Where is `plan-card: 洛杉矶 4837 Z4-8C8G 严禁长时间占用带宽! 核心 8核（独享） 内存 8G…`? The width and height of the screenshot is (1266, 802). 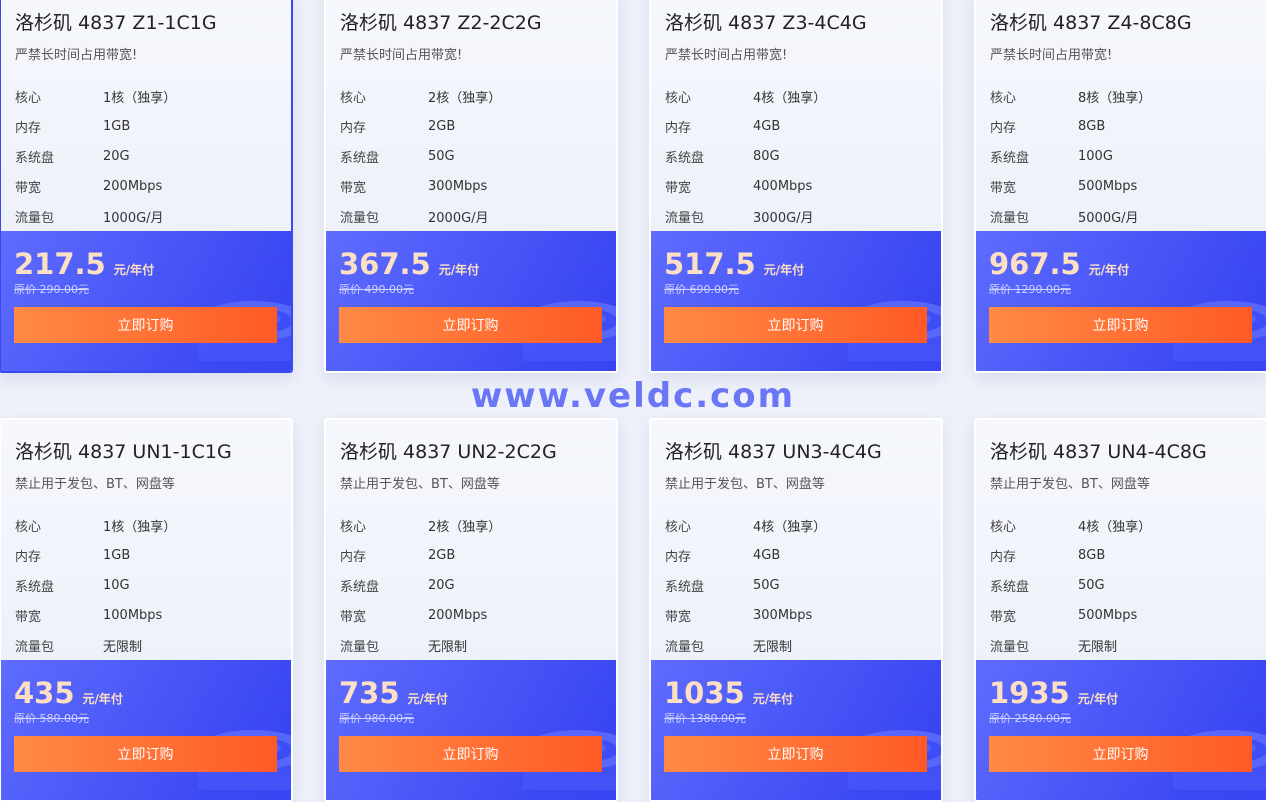
plan-card: 洛杉矶 4837 Z4-8C8G 严禁长时间占用带宽! 核心 8核（独享） 内存 8G… is located at coordinates (1120, 186).